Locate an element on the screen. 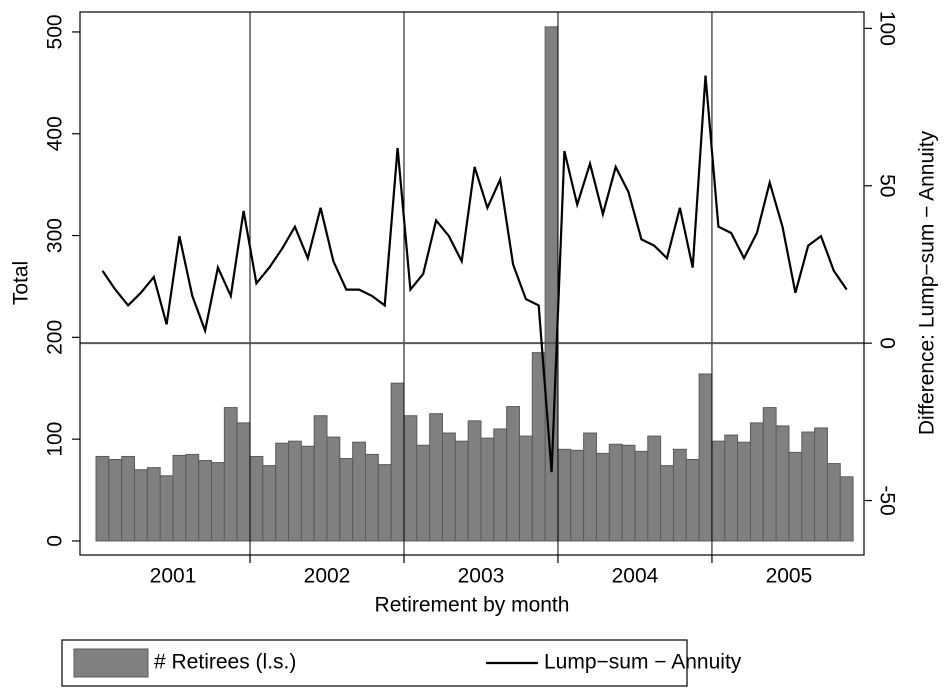 Image resolution: width=948 pixels, height=692 pixels. y-axis-title: Total is located at coordinates (21, 283).